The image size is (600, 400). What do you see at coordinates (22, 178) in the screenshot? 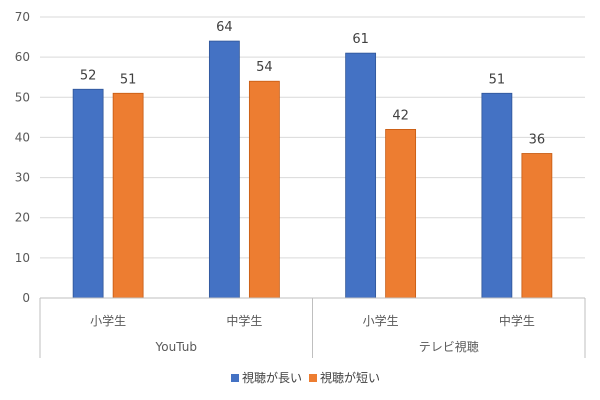
I see `y-tick-label: 30` at bounding box center [22, 178].